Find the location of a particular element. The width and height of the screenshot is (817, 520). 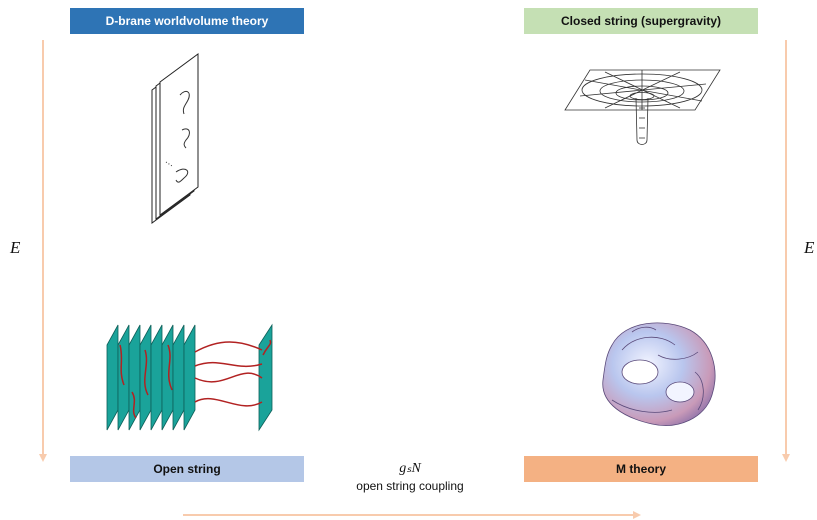

box-m-theory: M theory is located at coordinates (641, 469).